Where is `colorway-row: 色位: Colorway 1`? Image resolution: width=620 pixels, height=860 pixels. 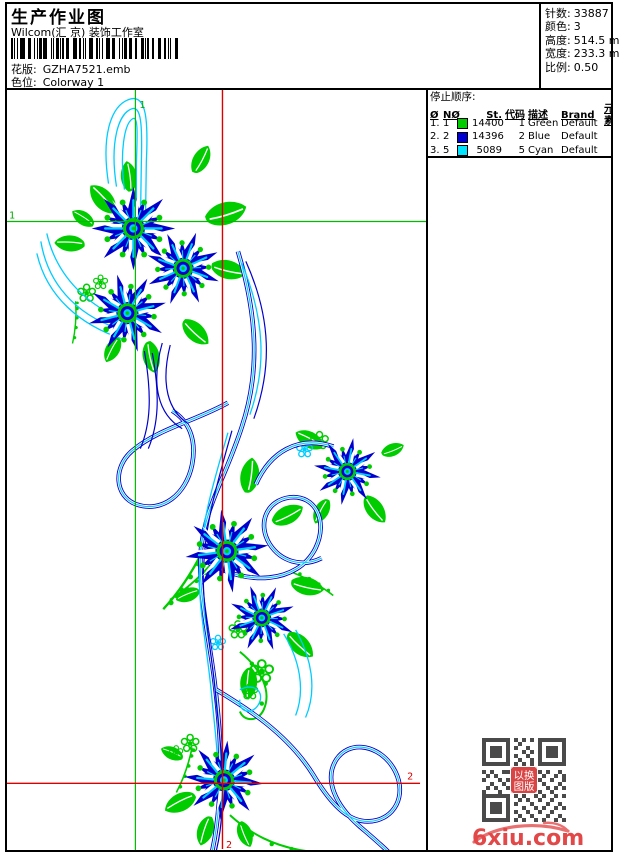
colorway-row: 色位: Colorway 1 is located at coordinates (57, 82).